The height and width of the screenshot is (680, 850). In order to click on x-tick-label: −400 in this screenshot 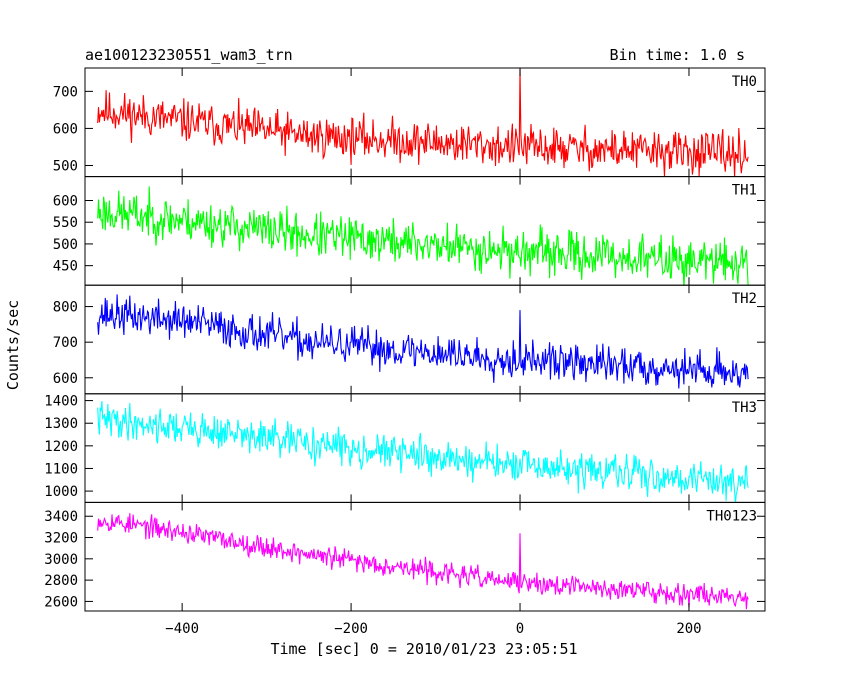, I will do `click(182, 629)`.